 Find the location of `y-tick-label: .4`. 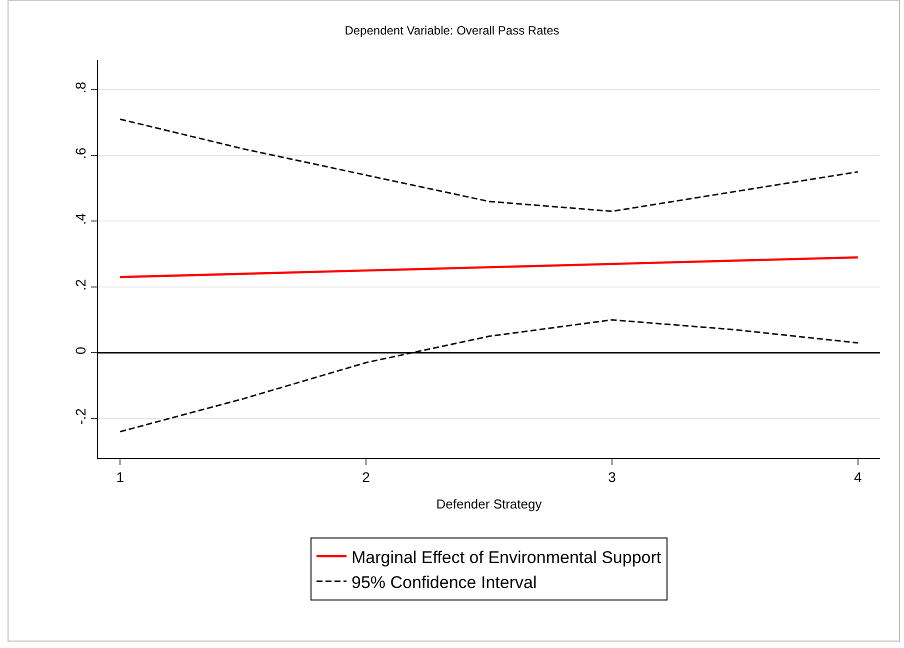

y-tick-label: .4 is located at coordinates (80, 219).